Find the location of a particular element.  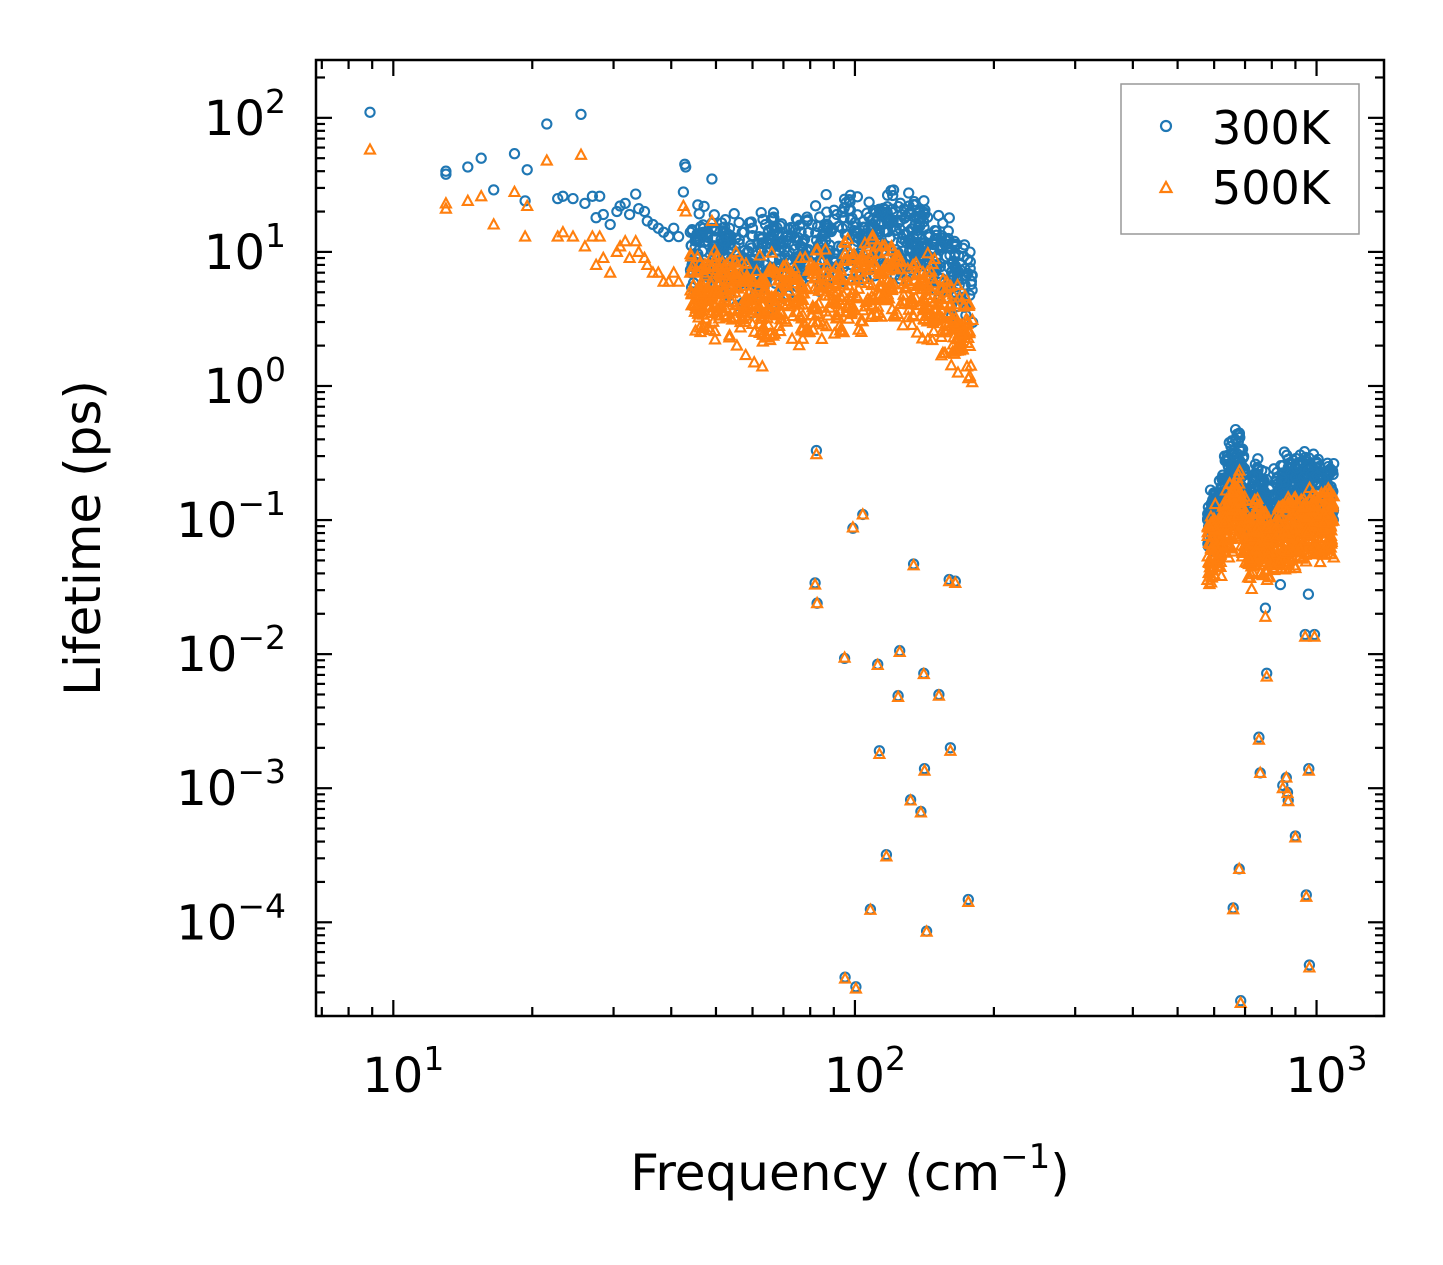

y-tick-label-0.0001: 10⁻⁴ is located at coordinates (231, 918).